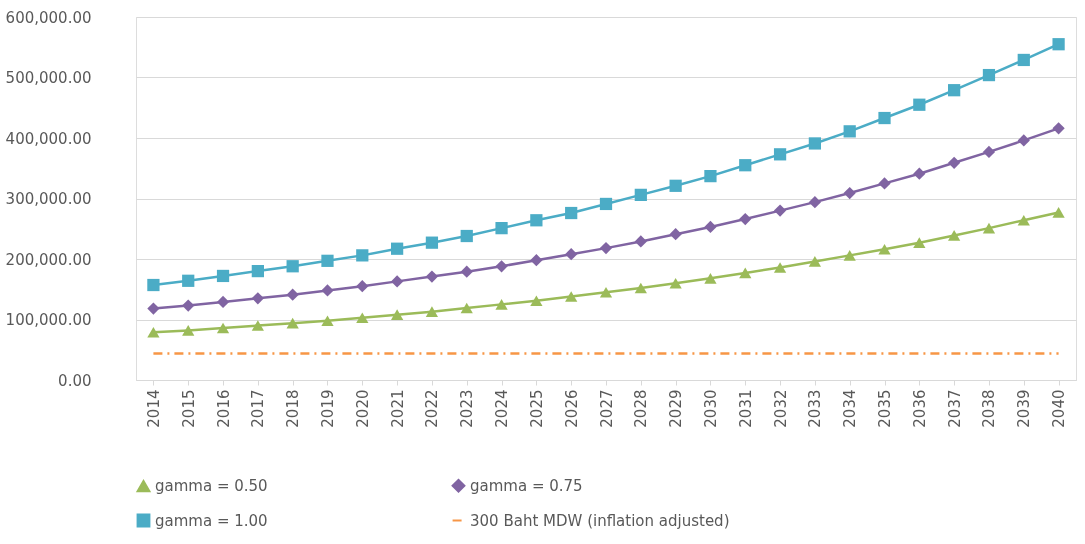 The height and width of the screenshot is (544, 1085). What do you see at coordinates (919, 408) in the screenshot?
I see `x-tick-label: 2036` at bounding box center [919, 408].